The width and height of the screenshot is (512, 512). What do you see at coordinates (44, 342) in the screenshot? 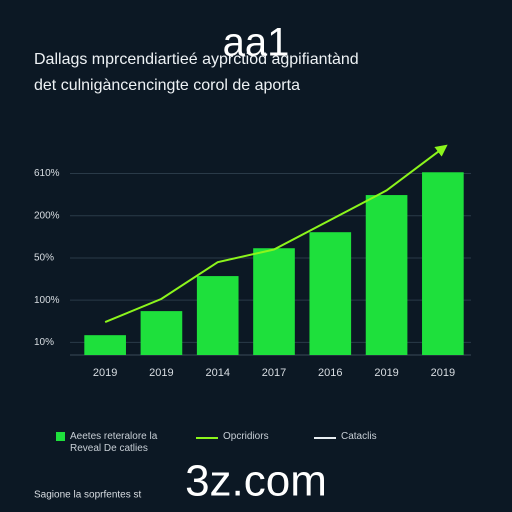
I see `y-tick-label: 10%` at bounding box center [44, 342].